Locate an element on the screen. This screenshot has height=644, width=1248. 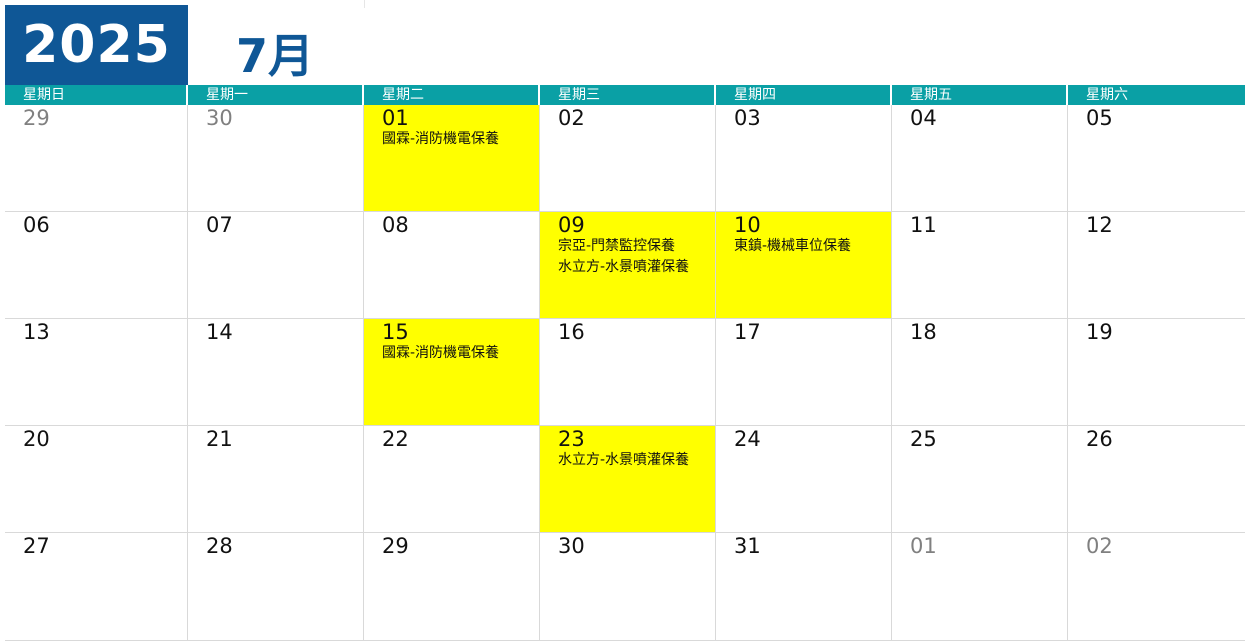
weekday-sun: 星期日 is located at coordinates (96, 95).